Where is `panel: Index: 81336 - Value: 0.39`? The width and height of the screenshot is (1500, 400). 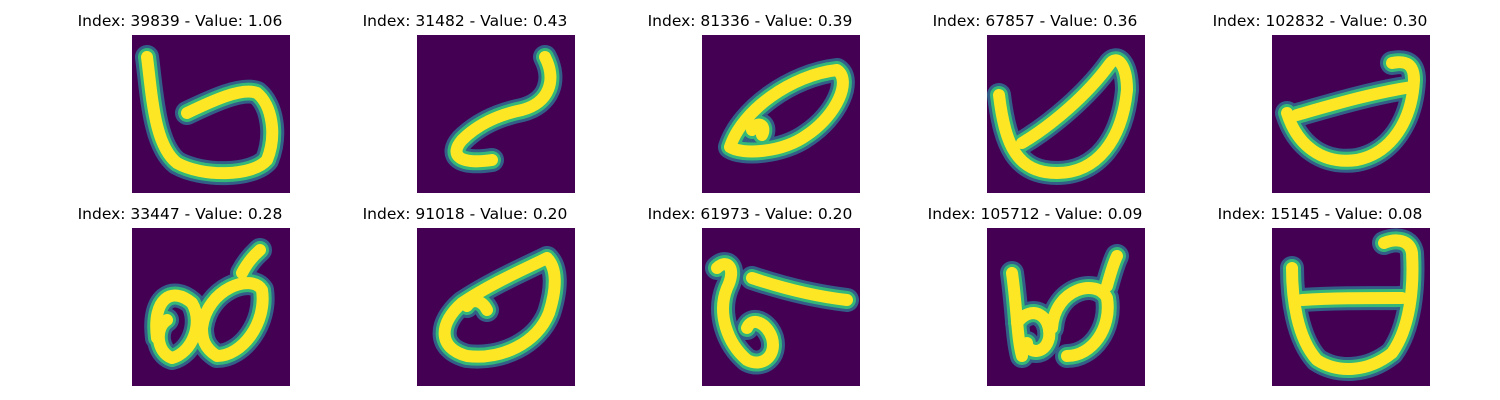
panel: Index: 81336 - Value: 0.39 is located at coordinates (750, 106).